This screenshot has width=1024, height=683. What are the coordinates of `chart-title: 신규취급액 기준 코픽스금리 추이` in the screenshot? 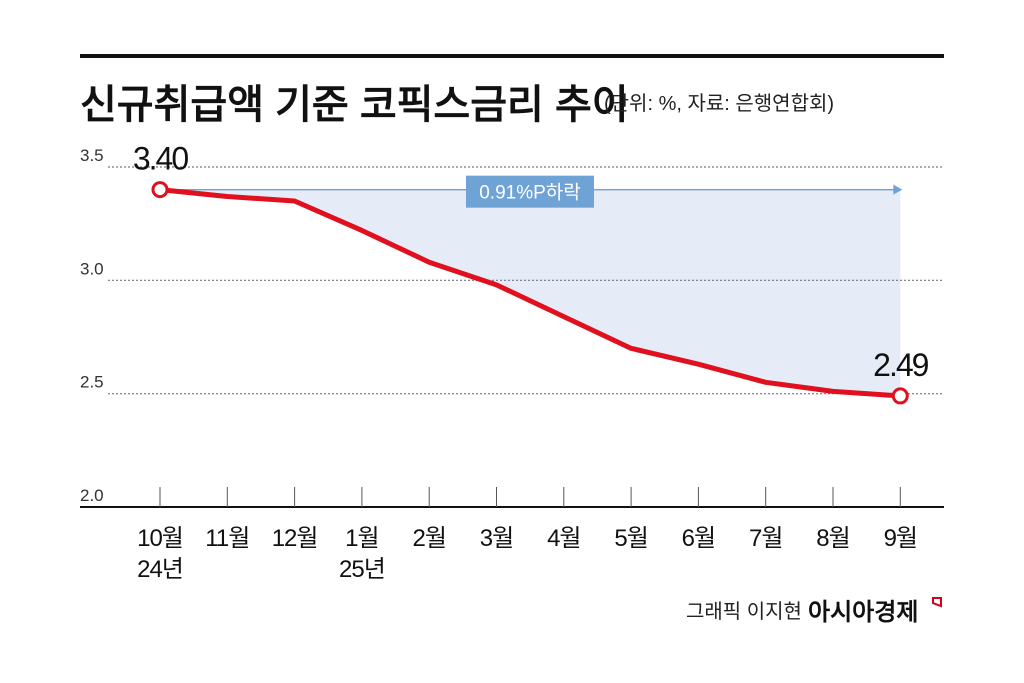 It's located at (354, 105).